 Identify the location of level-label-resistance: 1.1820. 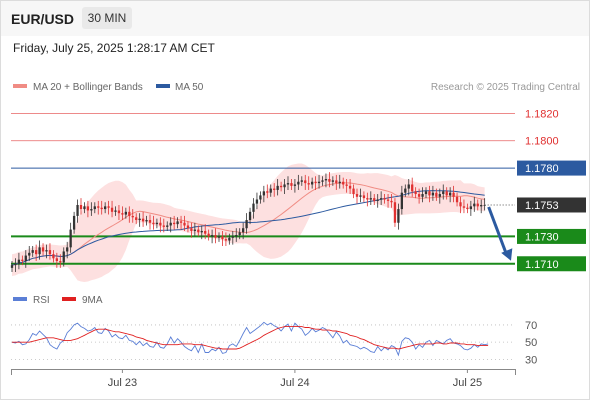
(542, 114).